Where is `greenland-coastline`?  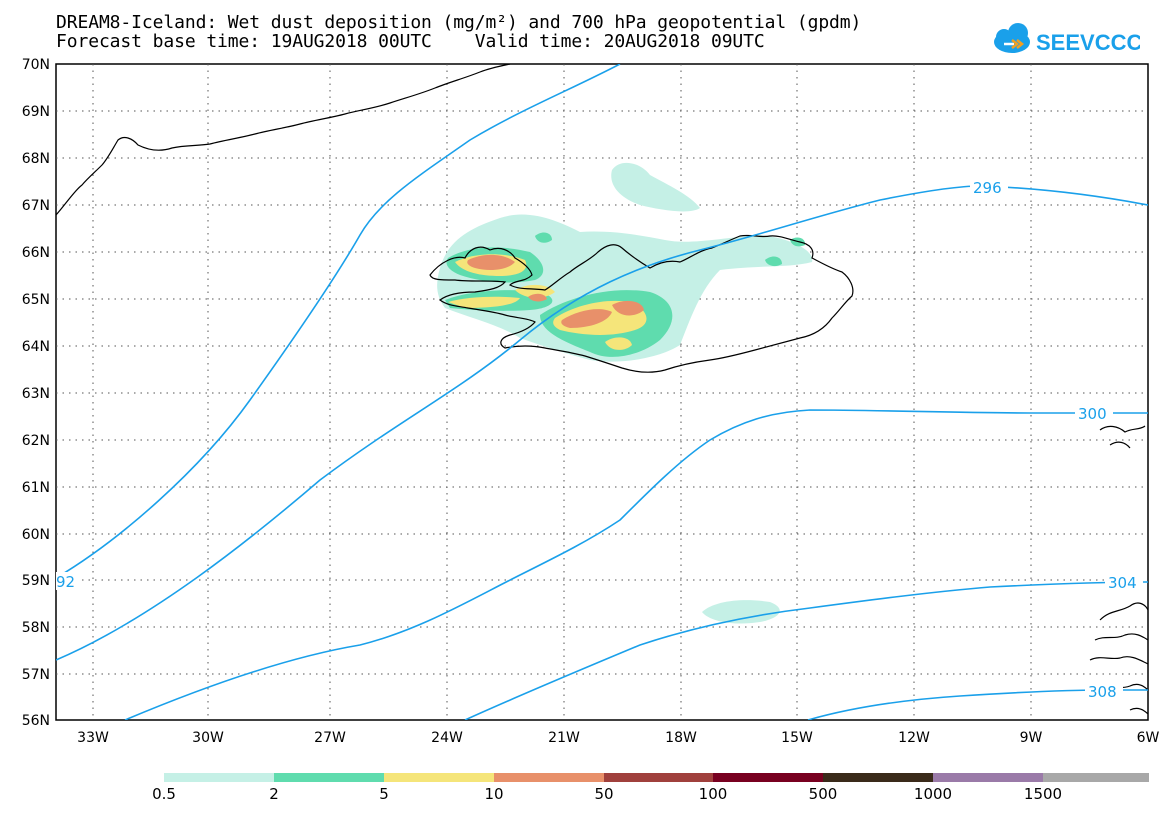 greenland-coastline is located at coordinates (283, 140).